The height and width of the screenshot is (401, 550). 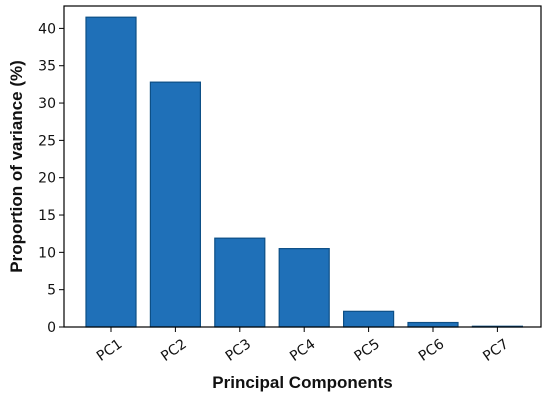 What do you see at coordinates (47, 29) in the screenshot?
I see `y-tick-label: 40` at bounding box center [47, 29].